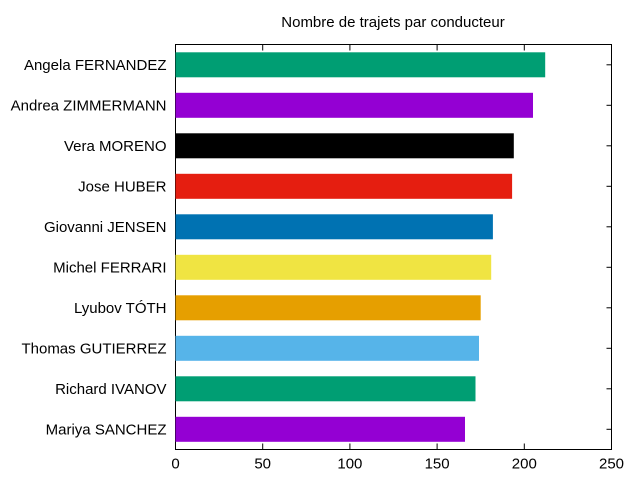 This screenshot has width=640, height=480. I want to click on category-label: Jose HUBER, so click(122, 186).